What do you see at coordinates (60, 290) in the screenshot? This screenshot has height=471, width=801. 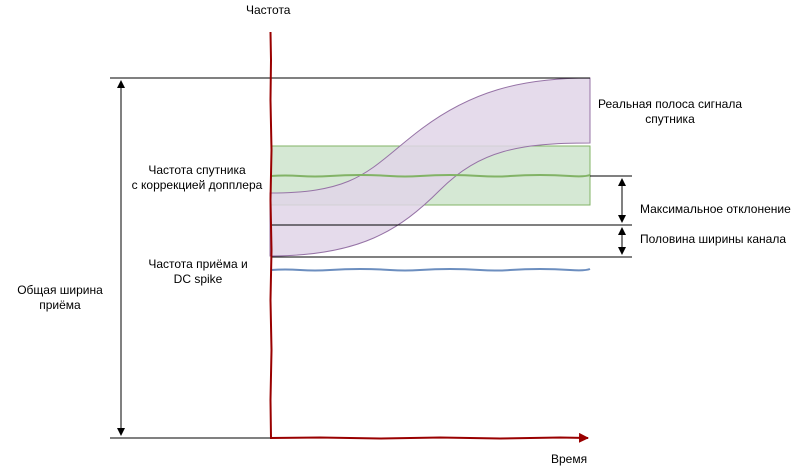 I see `total-width-label-line1: Общая ширина` at bounding box center [60, 290].